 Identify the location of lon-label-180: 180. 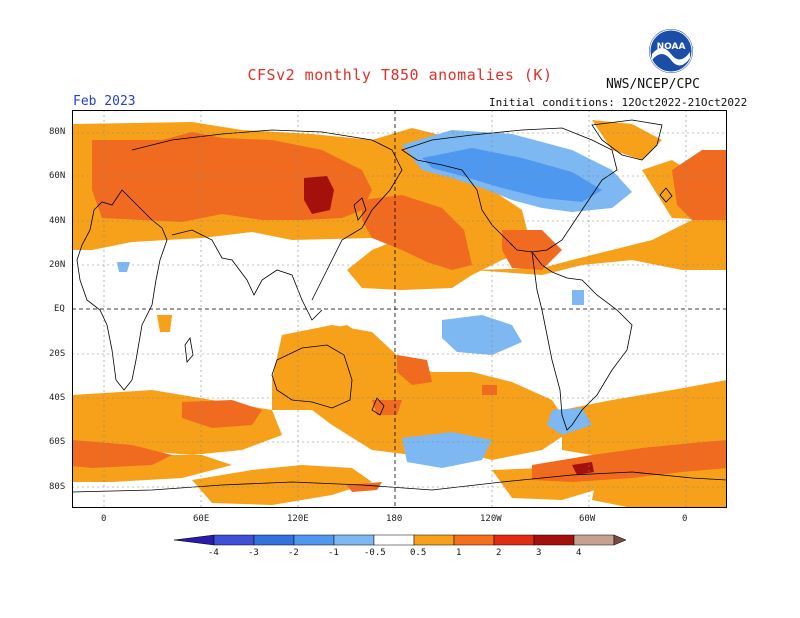
(394, 519).